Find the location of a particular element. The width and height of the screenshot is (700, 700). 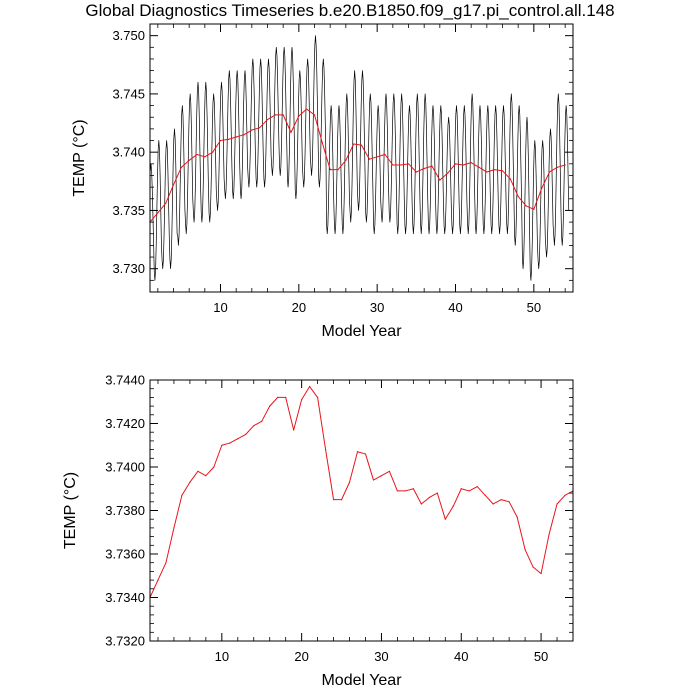

panel1-x-tick-label: 40 is located at coordinates (461, 656).